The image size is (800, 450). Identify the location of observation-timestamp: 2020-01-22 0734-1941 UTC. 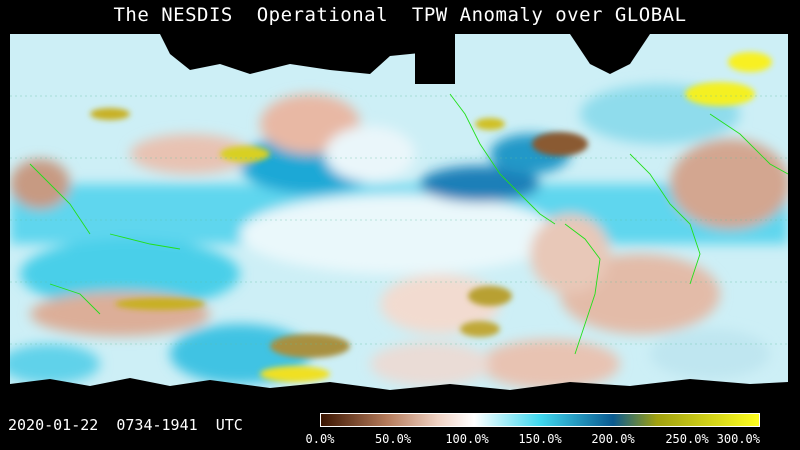
(125, 425).